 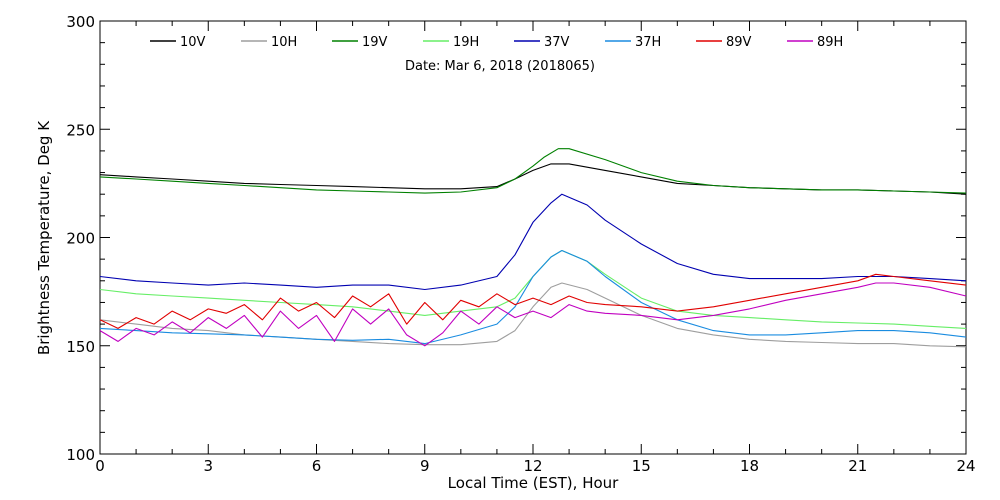 I want to click on y-tick-label: 100, so click(x=80, y=455).